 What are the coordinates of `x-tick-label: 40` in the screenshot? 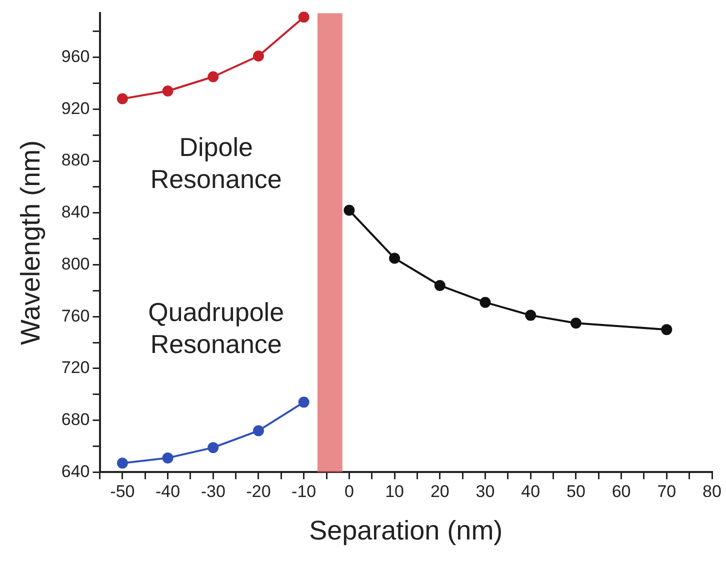 It's located at (530, 492).